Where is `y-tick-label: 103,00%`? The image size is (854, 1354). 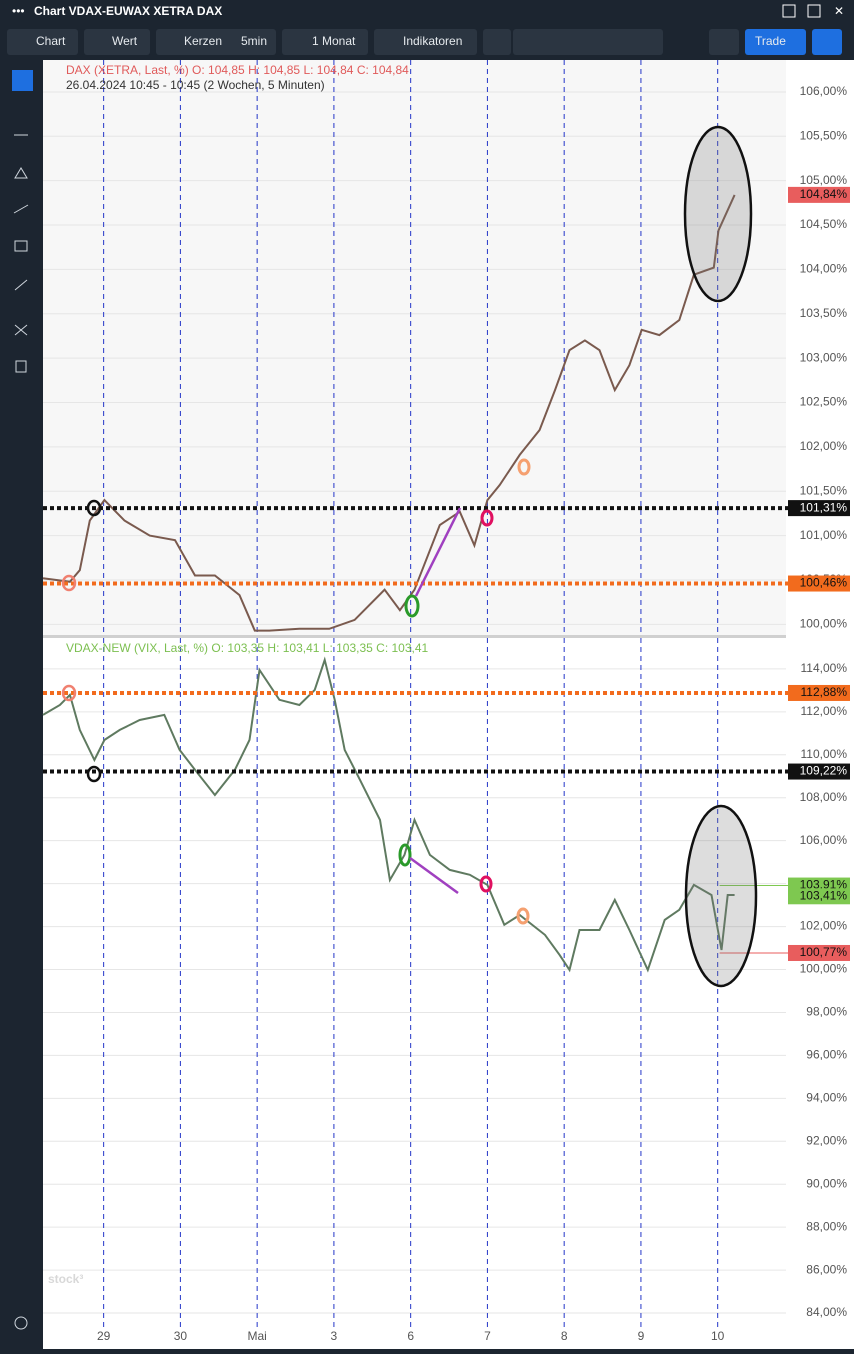
y-tick-label: 103,00% is located at coordinates (824, 357).